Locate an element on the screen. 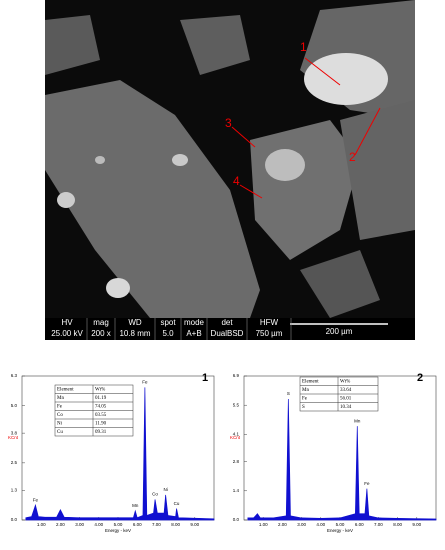 This screenshot has width=445, height=550. info-key: mag is located at coordinates (101, 322).